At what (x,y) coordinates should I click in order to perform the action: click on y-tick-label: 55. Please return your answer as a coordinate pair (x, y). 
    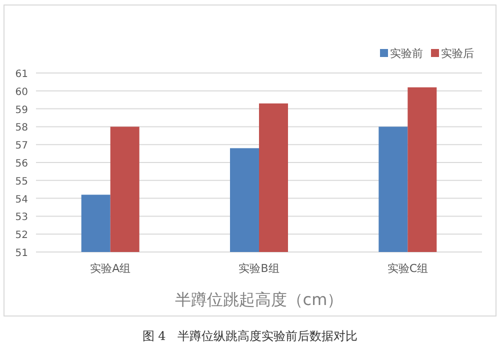
    Looking at the image, I should click on (21, 182).